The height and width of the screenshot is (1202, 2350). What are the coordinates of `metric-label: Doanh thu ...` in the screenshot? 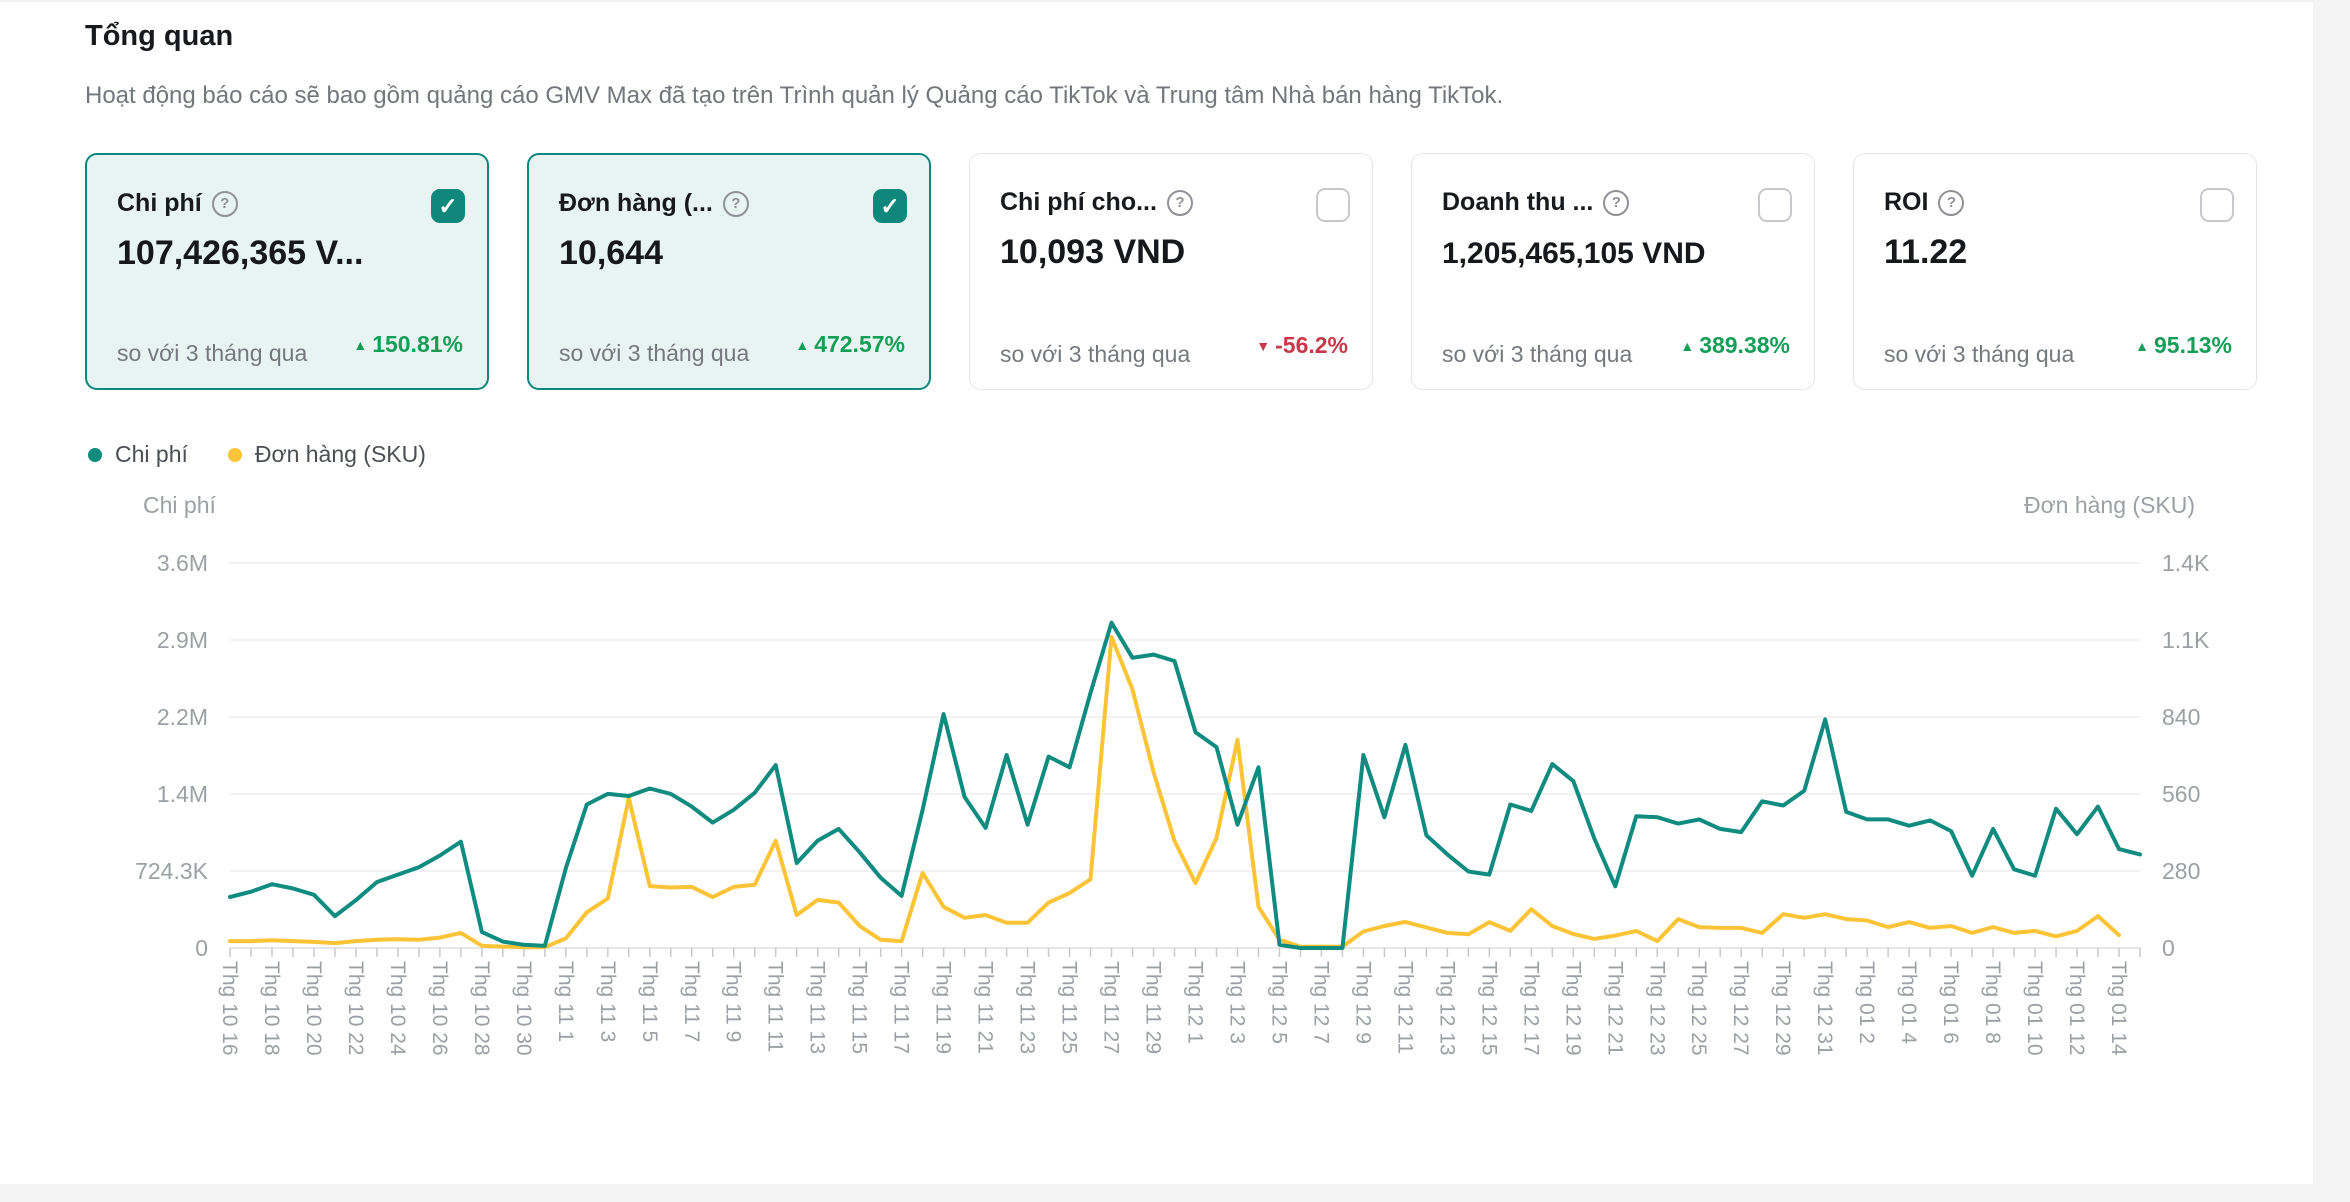 It's located at (1518, 202).